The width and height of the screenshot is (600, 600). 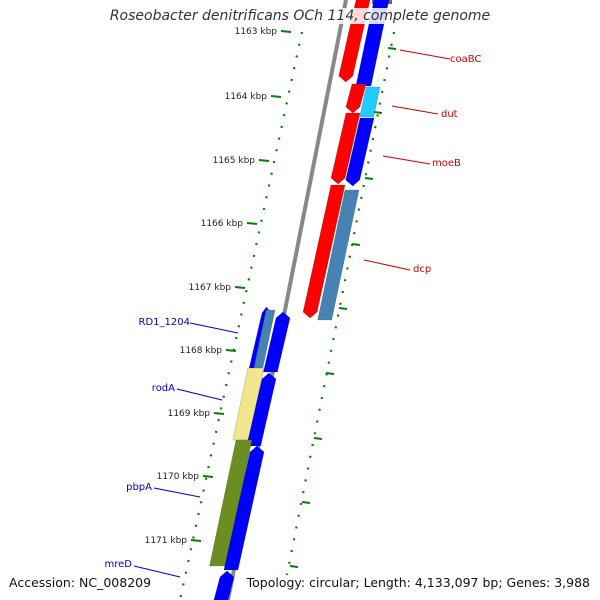 I want to click on kbp-tick-label: 1163 kbp, so click(x=256, y=32).